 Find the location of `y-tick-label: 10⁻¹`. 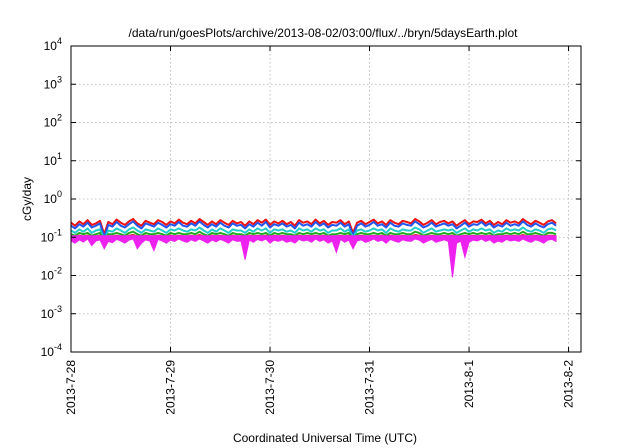

y-tick-label: 10⁻¹ is located at coordinates (51, 235).